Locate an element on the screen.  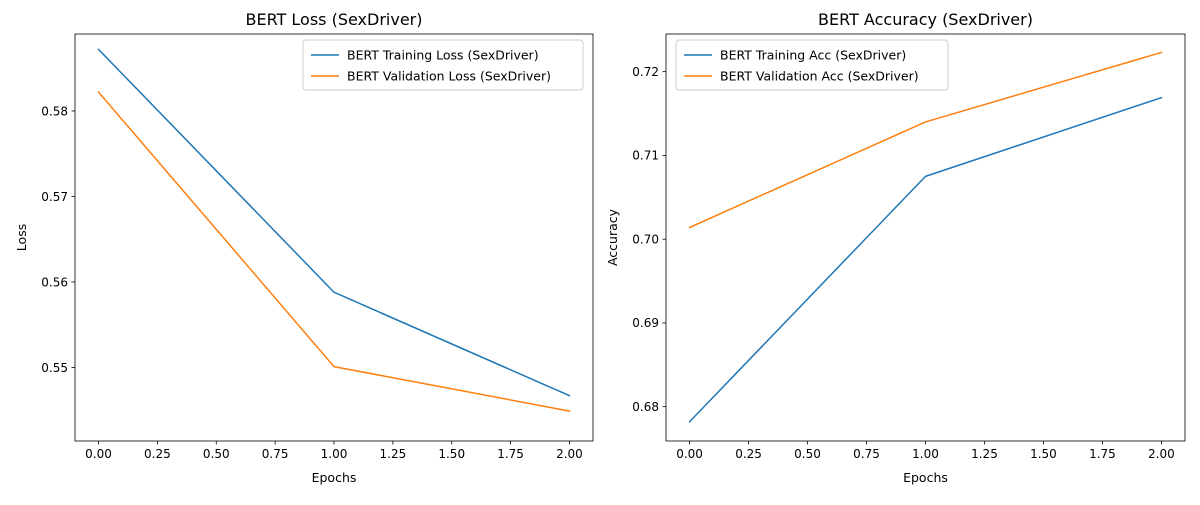
legend-label: BERT Training Acc (SexDriver) is located at coordinates (813, 55).